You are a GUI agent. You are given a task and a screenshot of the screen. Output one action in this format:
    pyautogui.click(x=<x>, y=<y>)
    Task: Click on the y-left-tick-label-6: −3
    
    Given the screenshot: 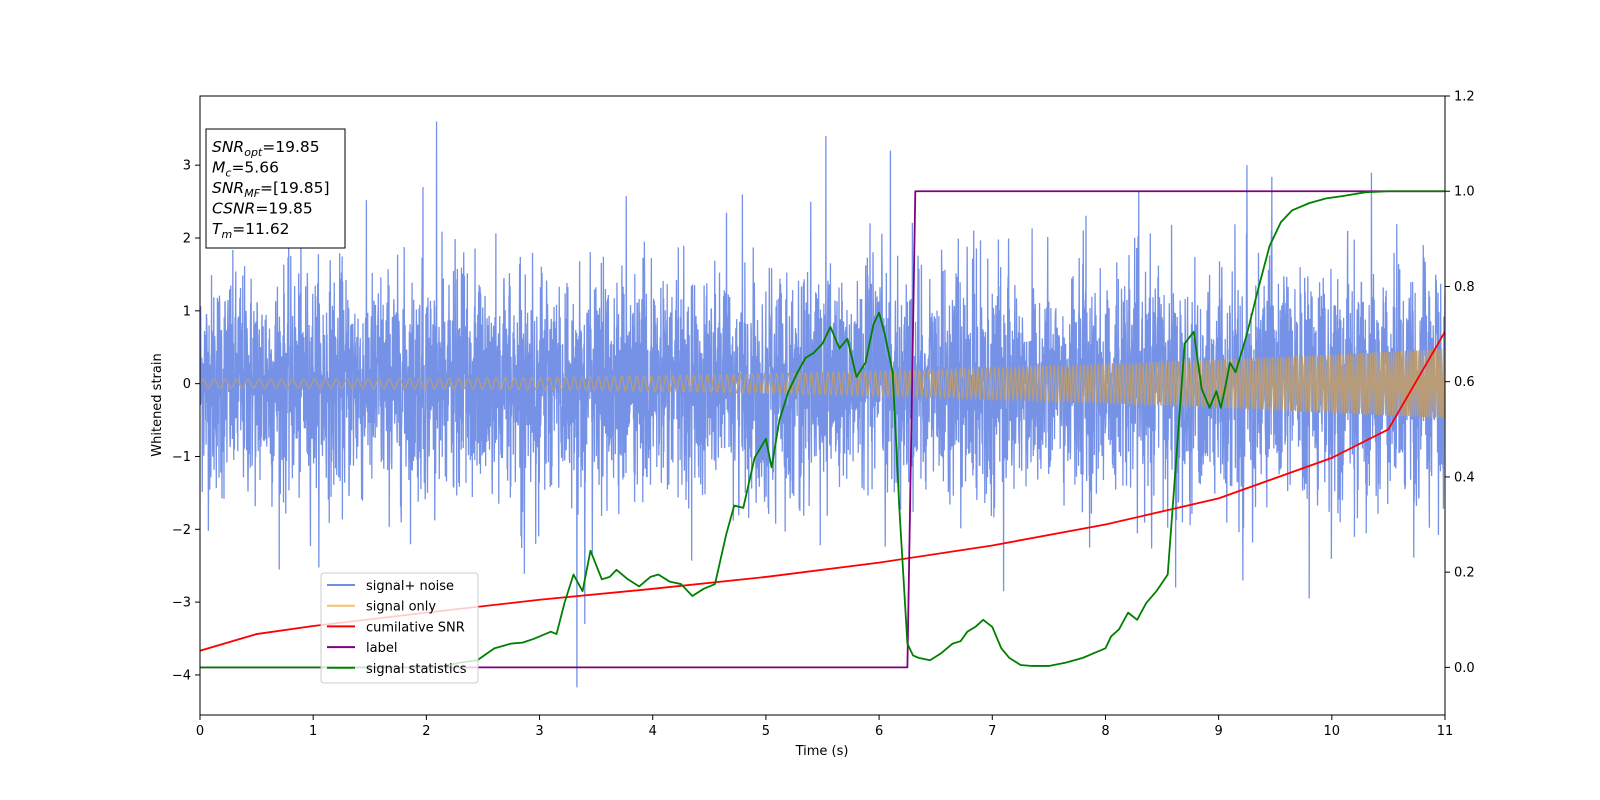 What is the action you would take?
    pyautogui.click(x=181, y=603)
    